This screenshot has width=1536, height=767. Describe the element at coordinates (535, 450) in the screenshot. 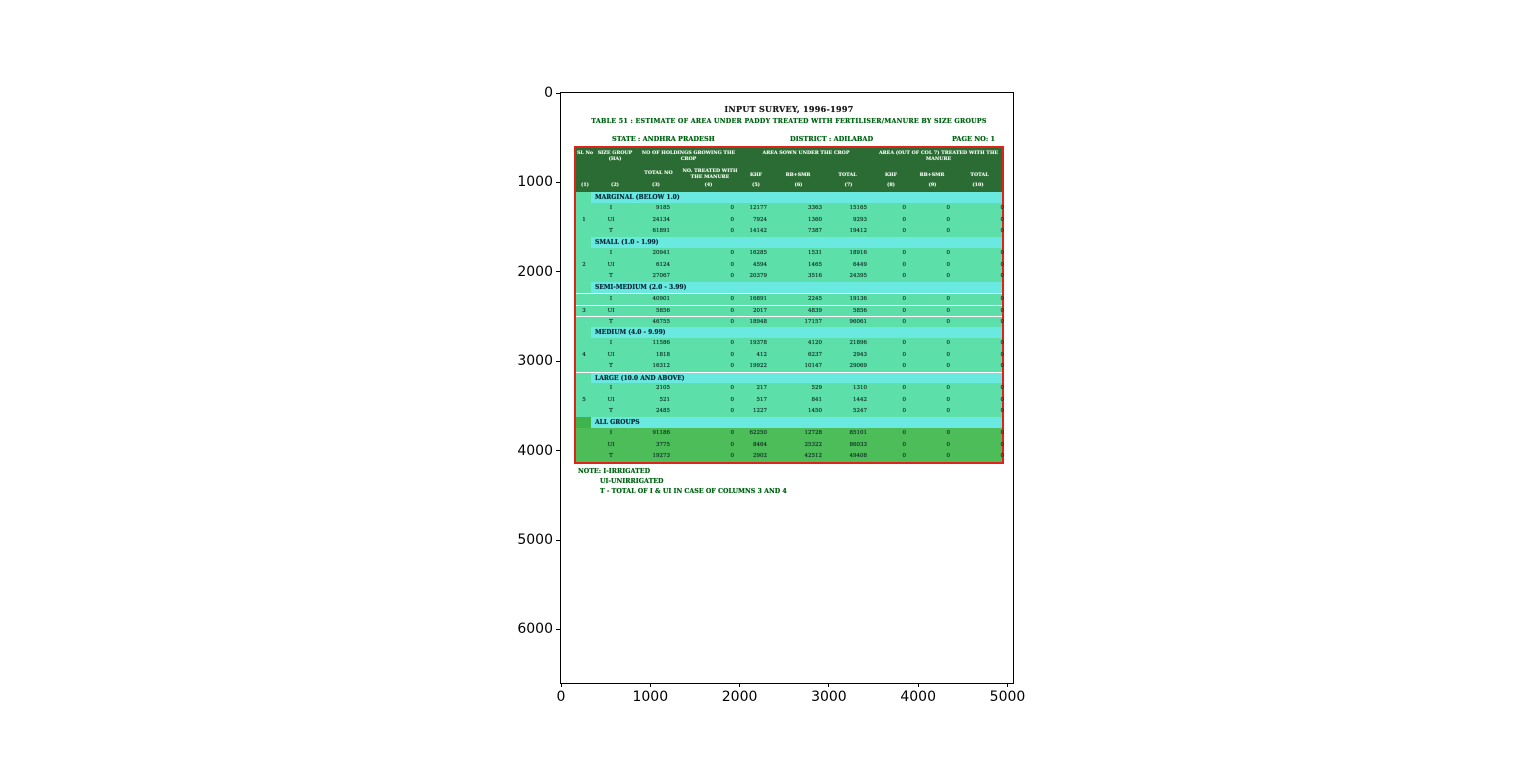

I see `y-tick-label: 4000` at that location.